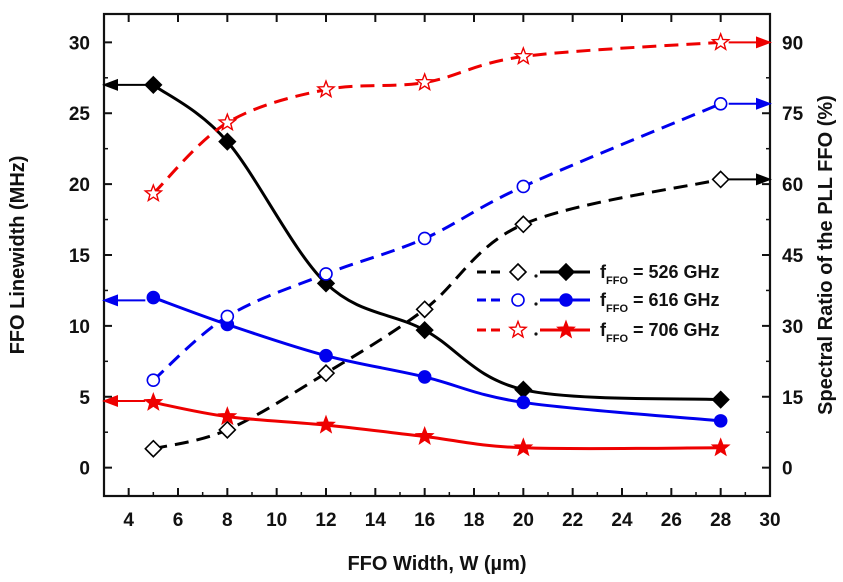 This screenshot has height=582, width=843. Describe the element at coordinates (424, 520) in the screenshot. I see `x-tick-label: 16` at that location.